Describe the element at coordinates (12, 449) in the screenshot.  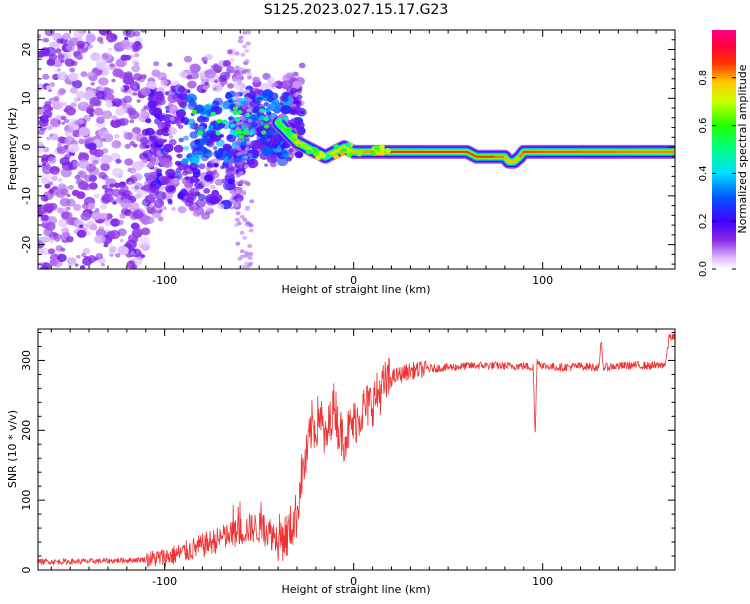
I see `bottom-ylabel: SNR (10 * v/v)` at that location.